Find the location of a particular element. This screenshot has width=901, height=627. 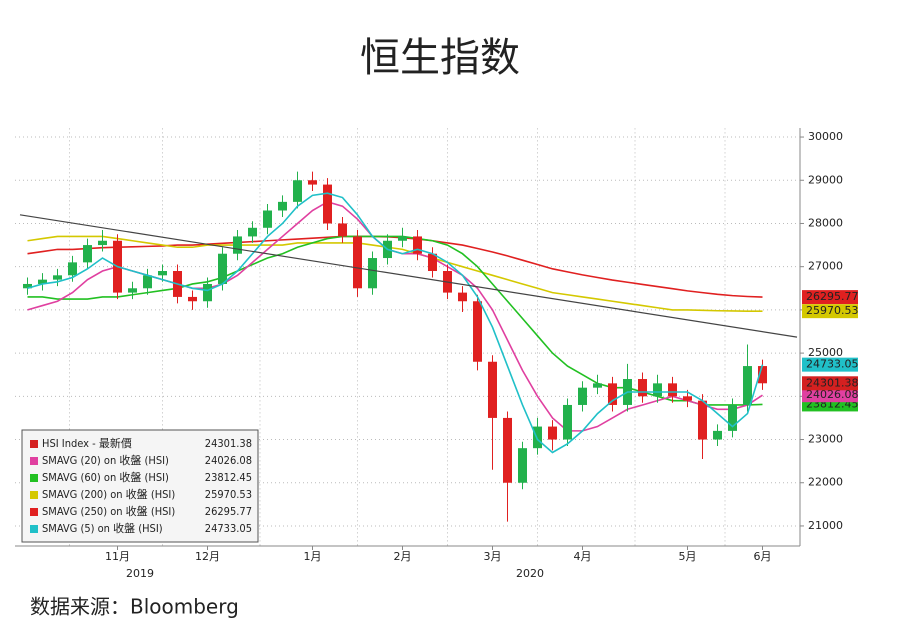

last-value-label: 25970.53 is located at coordinates (832, 310).